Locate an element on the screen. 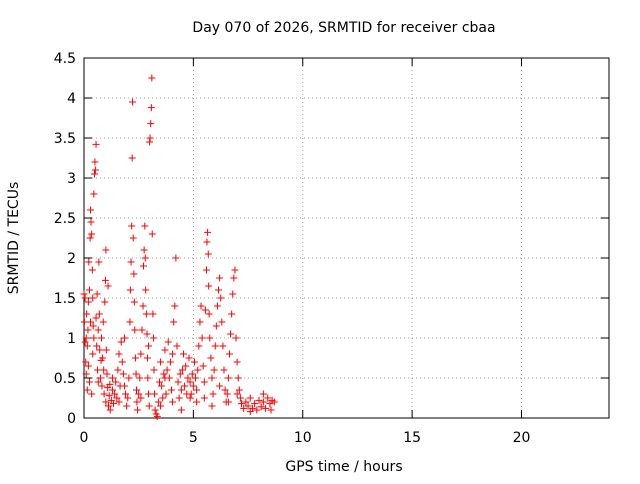 The width and height of the screenshot is (640, 484). y-tick-label: 3.5 is located at coordinates (65, 139).